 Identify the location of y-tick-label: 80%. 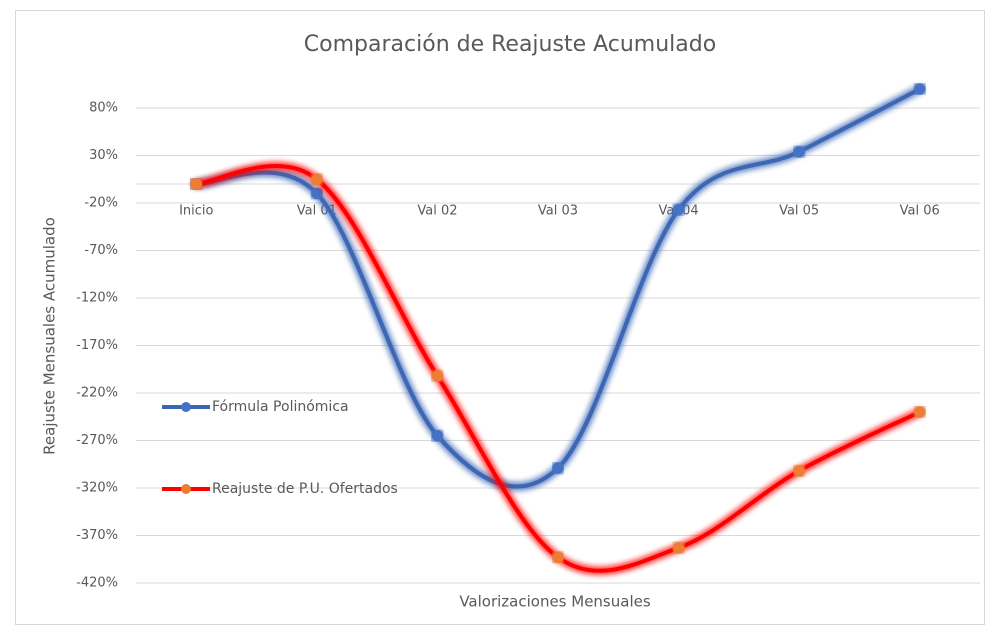
(103, 108).